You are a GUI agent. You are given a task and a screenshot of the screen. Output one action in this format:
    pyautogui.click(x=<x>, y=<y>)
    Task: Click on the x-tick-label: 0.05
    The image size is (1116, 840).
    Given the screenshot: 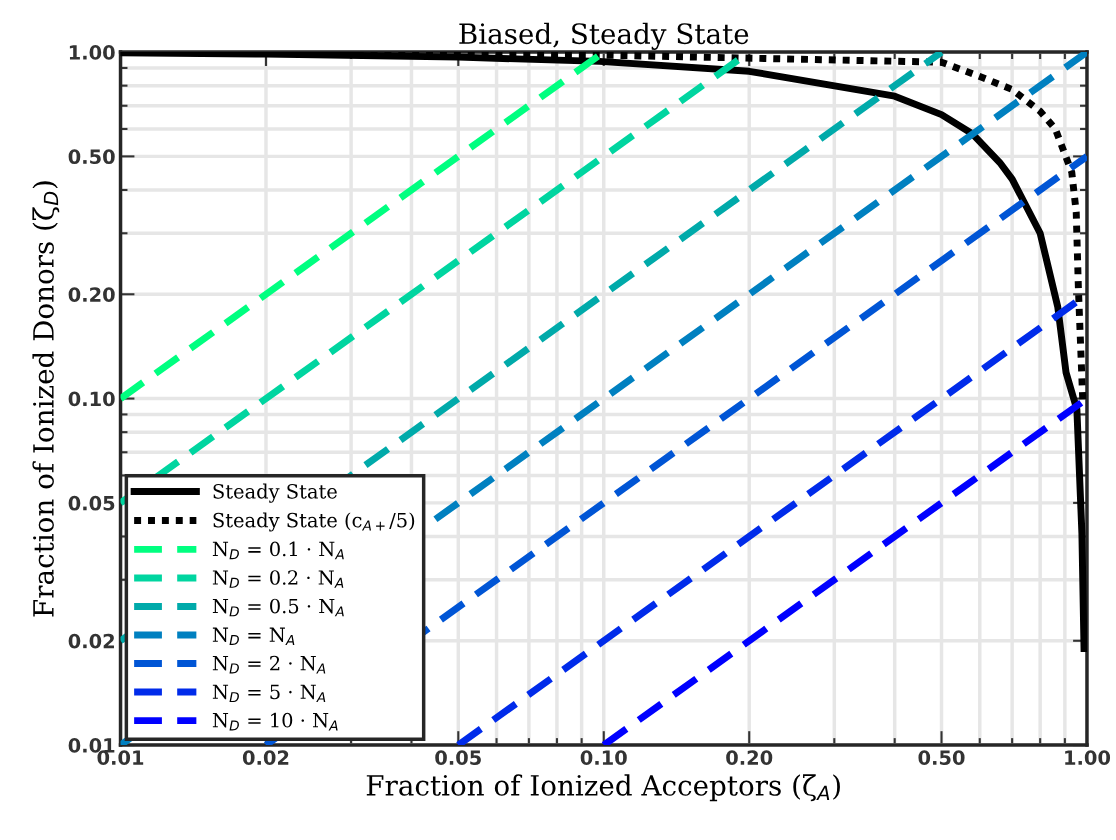 What is the action you would take?
    pyautogui.click(x=458, y=757)
    